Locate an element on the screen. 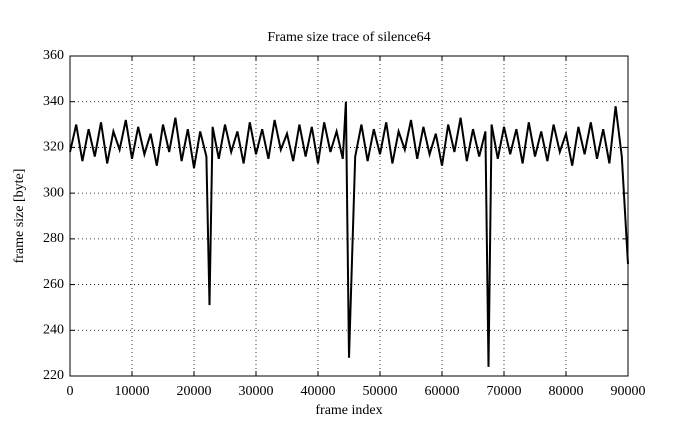 Image resolution: width=695 pixels, height=434 pixels. x-tick-label: 80000 is located at coordinates (566, 391).